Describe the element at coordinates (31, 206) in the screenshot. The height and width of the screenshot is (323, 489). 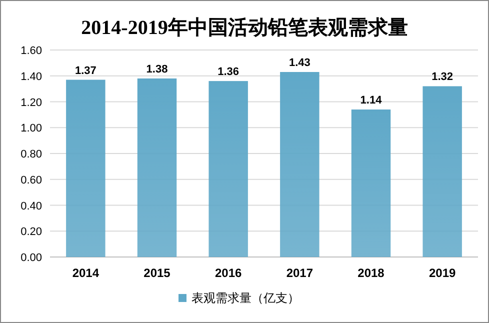
I see `y-tick-label: 0.40` at that location.